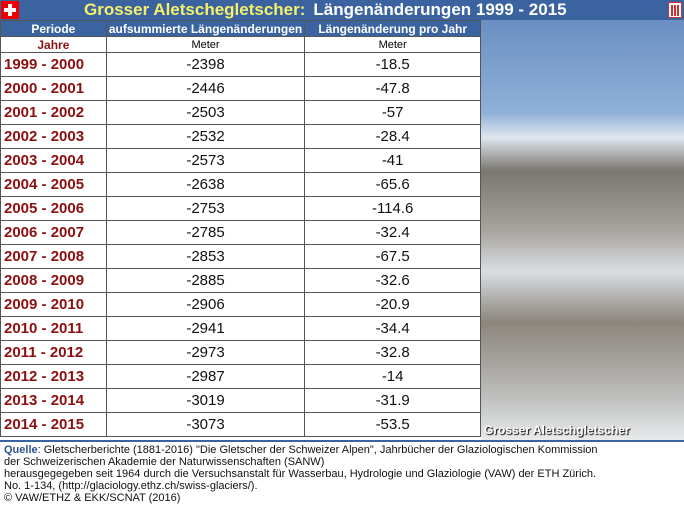 This screenshot has height=505, width=684. Describe the element at coordinates (440, 9) in the screenshot. I see `title-subject: Längenänderungen 1999 - 2015` at that location.